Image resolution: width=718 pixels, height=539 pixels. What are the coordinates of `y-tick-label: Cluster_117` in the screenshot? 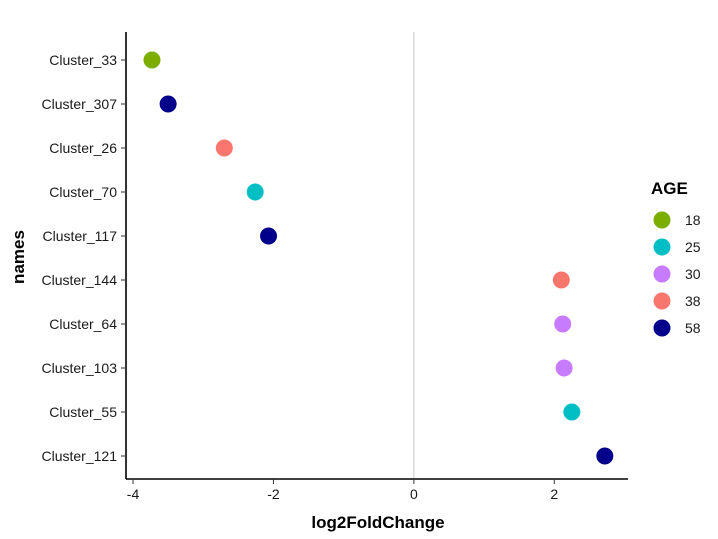 It's located at (80, 236).